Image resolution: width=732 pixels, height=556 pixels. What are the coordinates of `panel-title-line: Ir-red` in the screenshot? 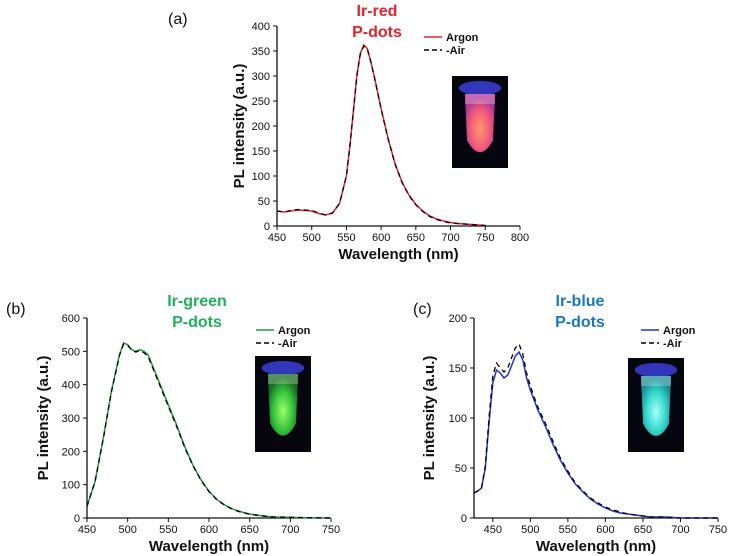 It's located at (377, 11).